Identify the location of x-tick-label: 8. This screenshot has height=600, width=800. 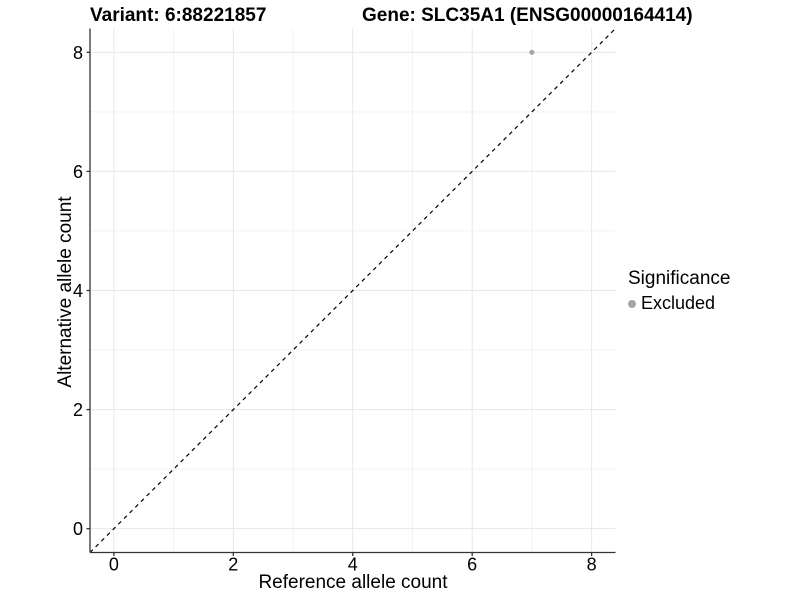
(592, 565).